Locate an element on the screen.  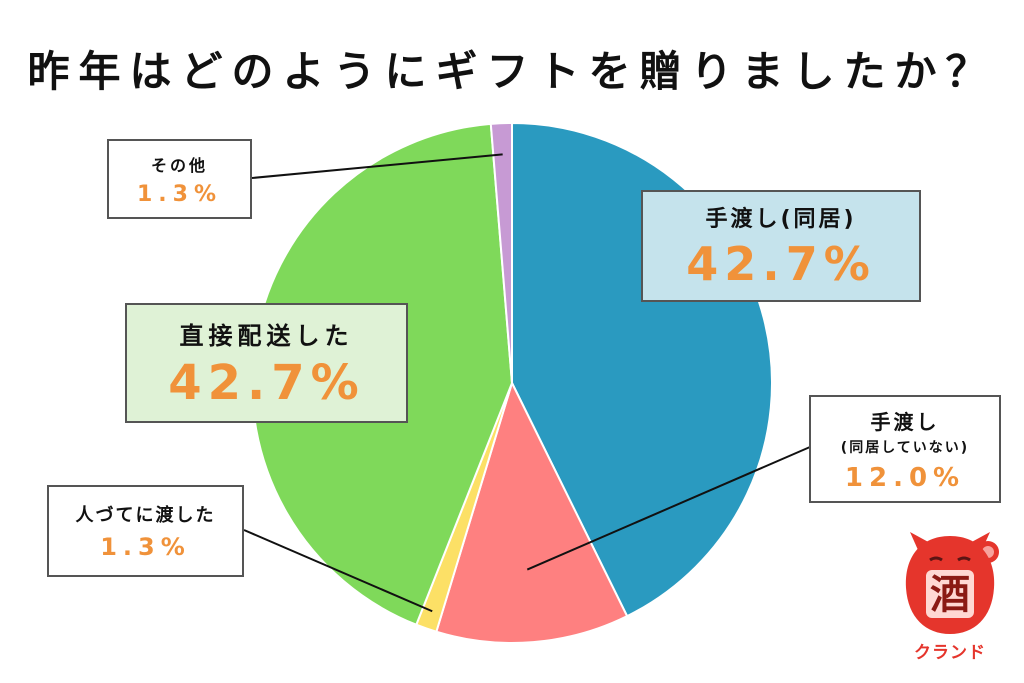
leader-line-other is located at coordinates (377, 166).